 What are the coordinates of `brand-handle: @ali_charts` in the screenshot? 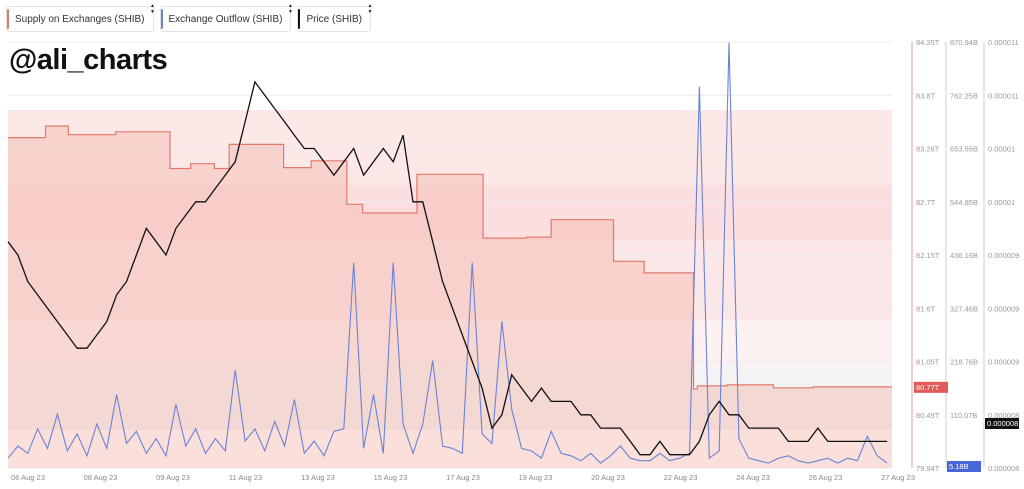 It's located at (88, 60).